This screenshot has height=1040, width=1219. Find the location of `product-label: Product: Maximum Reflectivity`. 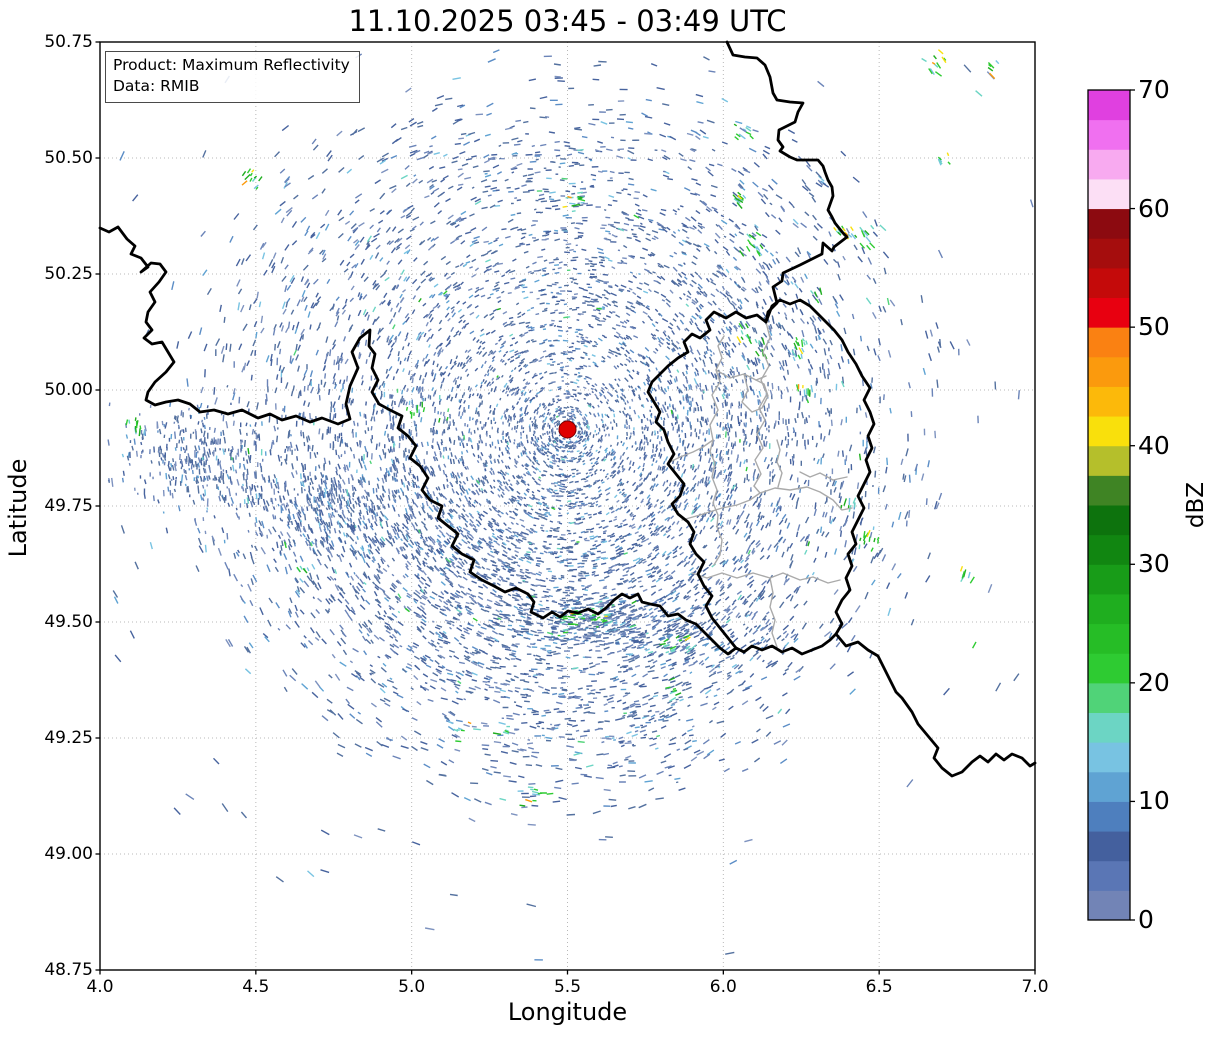

product-label: Product: Maximum Reflectivity is located at coordinates (231, 65).